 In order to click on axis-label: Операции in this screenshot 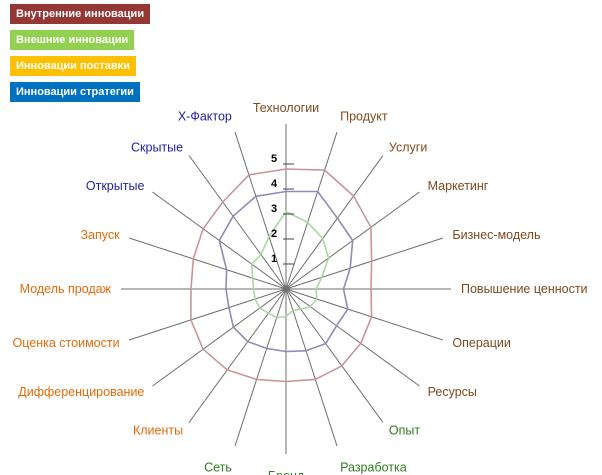, I will do `click(481, 343)`.